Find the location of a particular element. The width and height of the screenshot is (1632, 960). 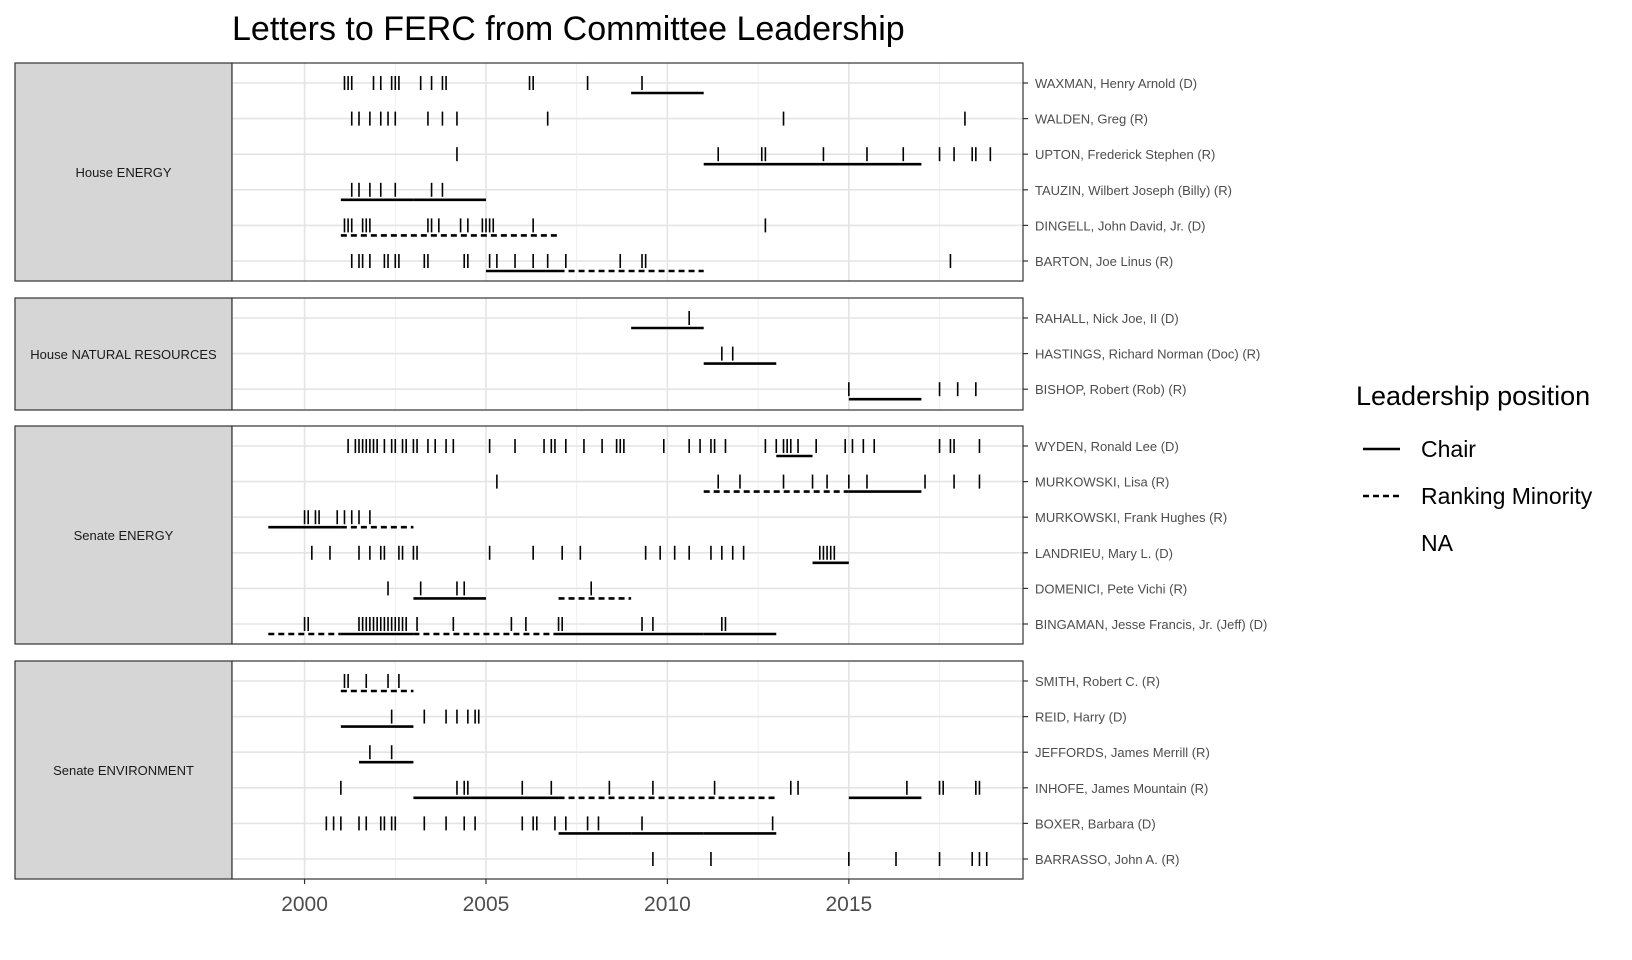

y-tick-label: UPTON, Frederick Stephen (R) is located at coordinates (1125, 154).